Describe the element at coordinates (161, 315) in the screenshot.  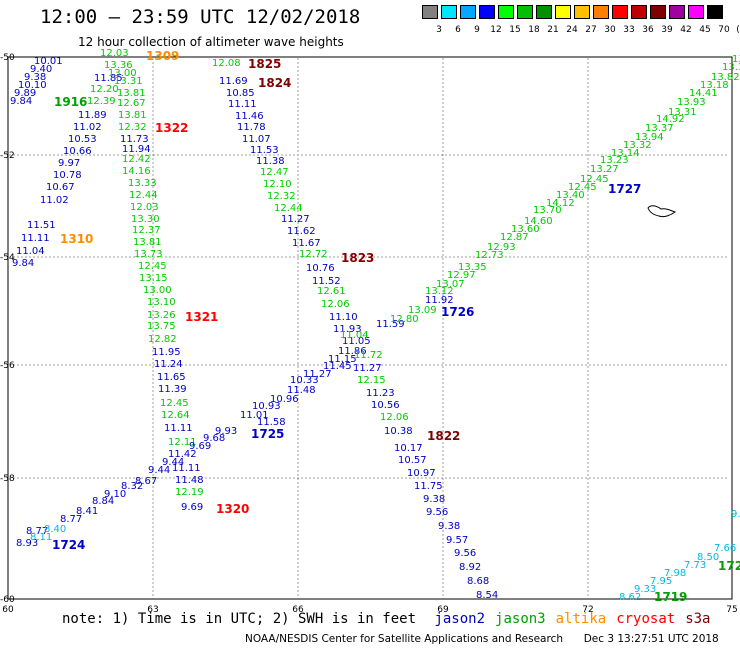
I see `wave-height-value: 13.26` at that location.